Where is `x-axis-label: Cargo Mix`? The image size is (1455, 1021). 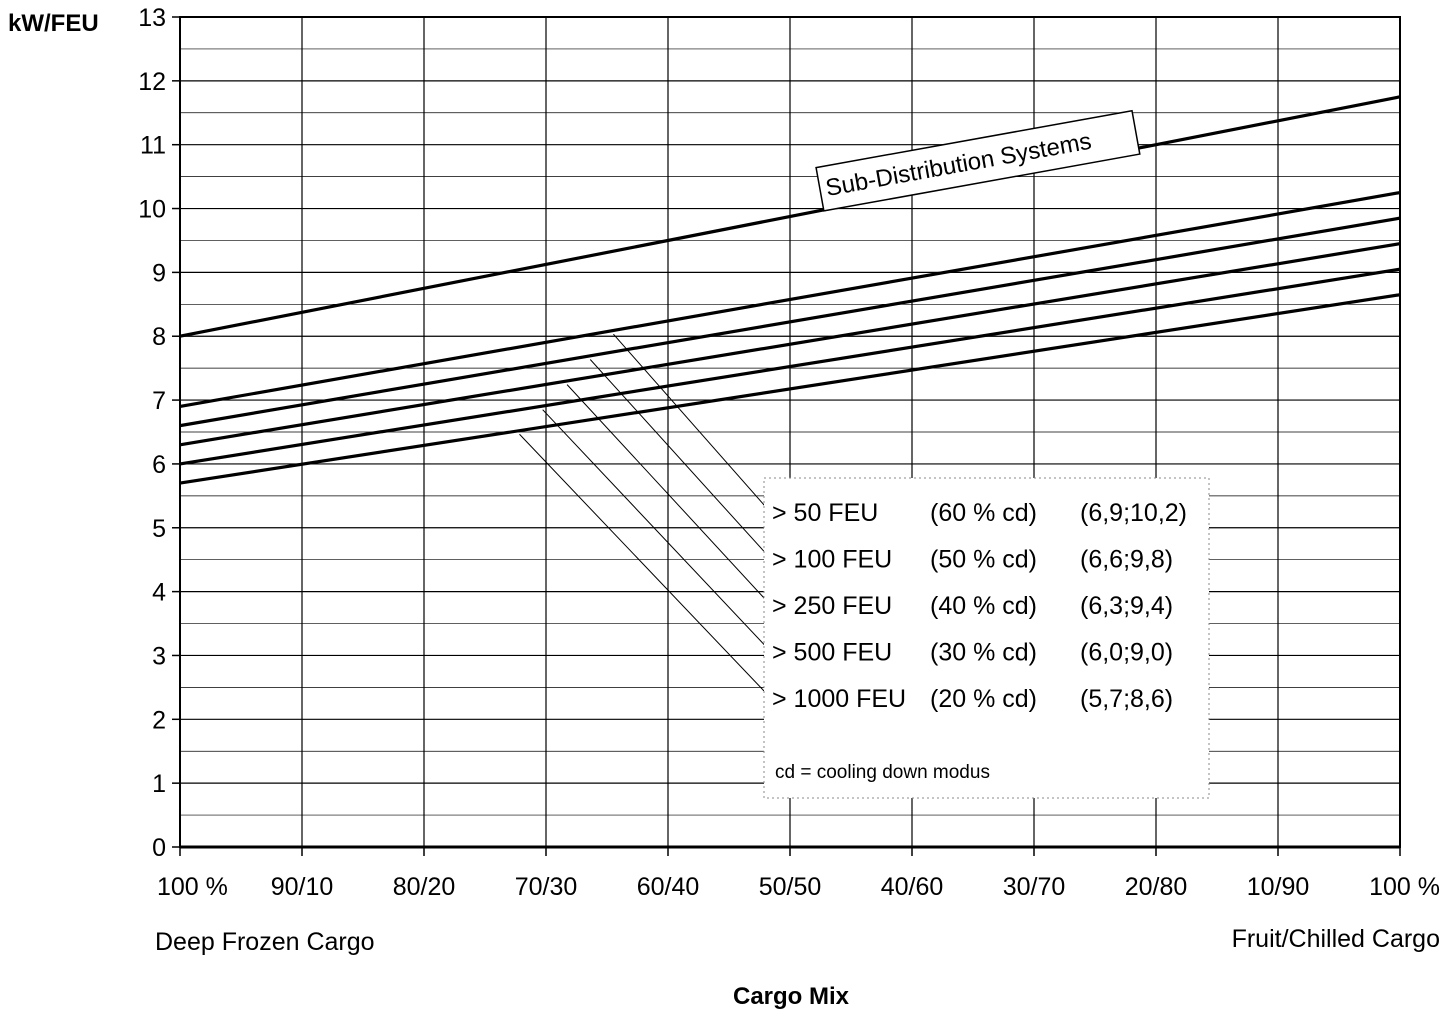
x-axis-label: Cargo Mix is located at coordinates (791, 996).